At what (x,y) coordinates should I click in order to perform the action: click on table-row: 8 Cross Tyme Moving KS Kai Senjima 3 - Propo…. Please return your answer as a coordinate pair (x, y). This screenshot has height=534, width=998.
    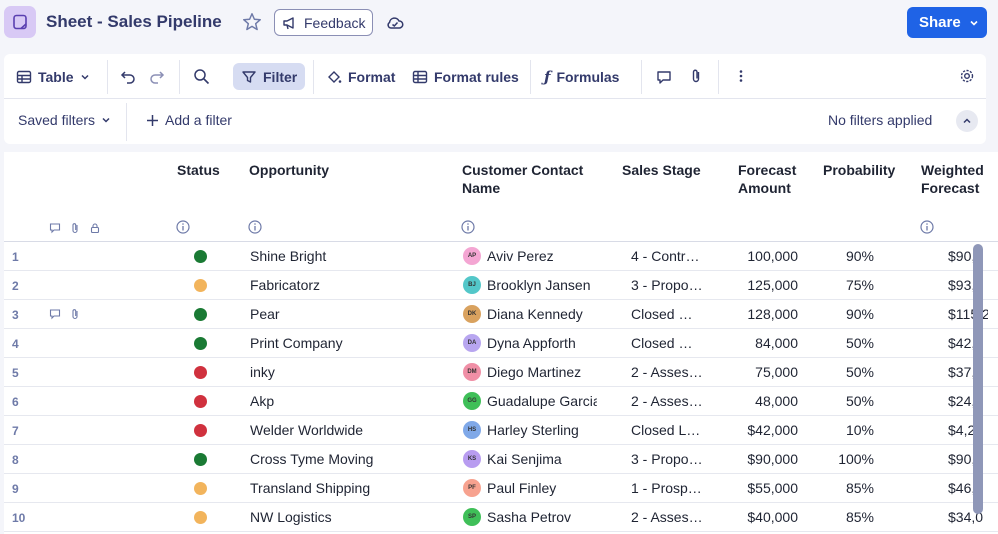
    Looking at the image, I should click on (501, 459).